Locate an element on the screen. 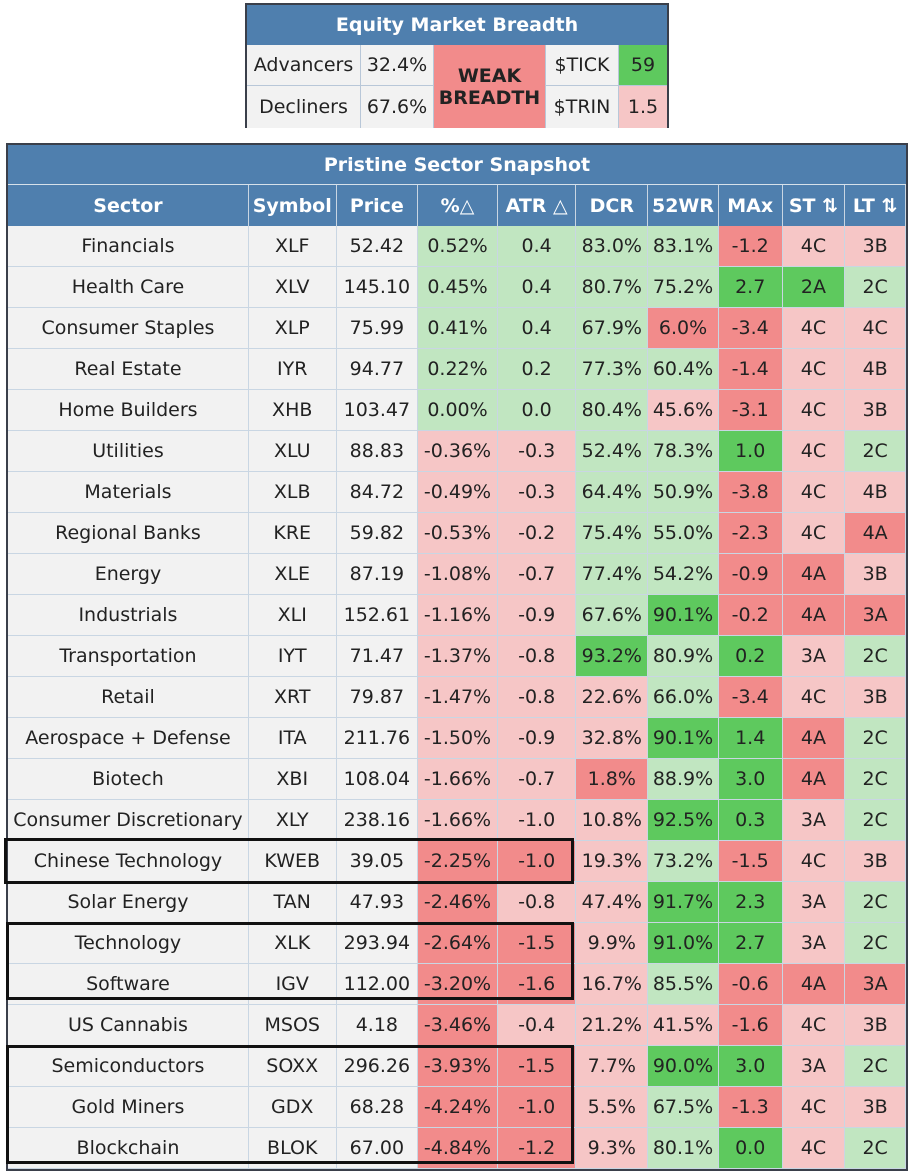 Image resolution: width=913 pixels, height=1175 pixels. cell-sector: Retail is located at coordinates (128, 697).